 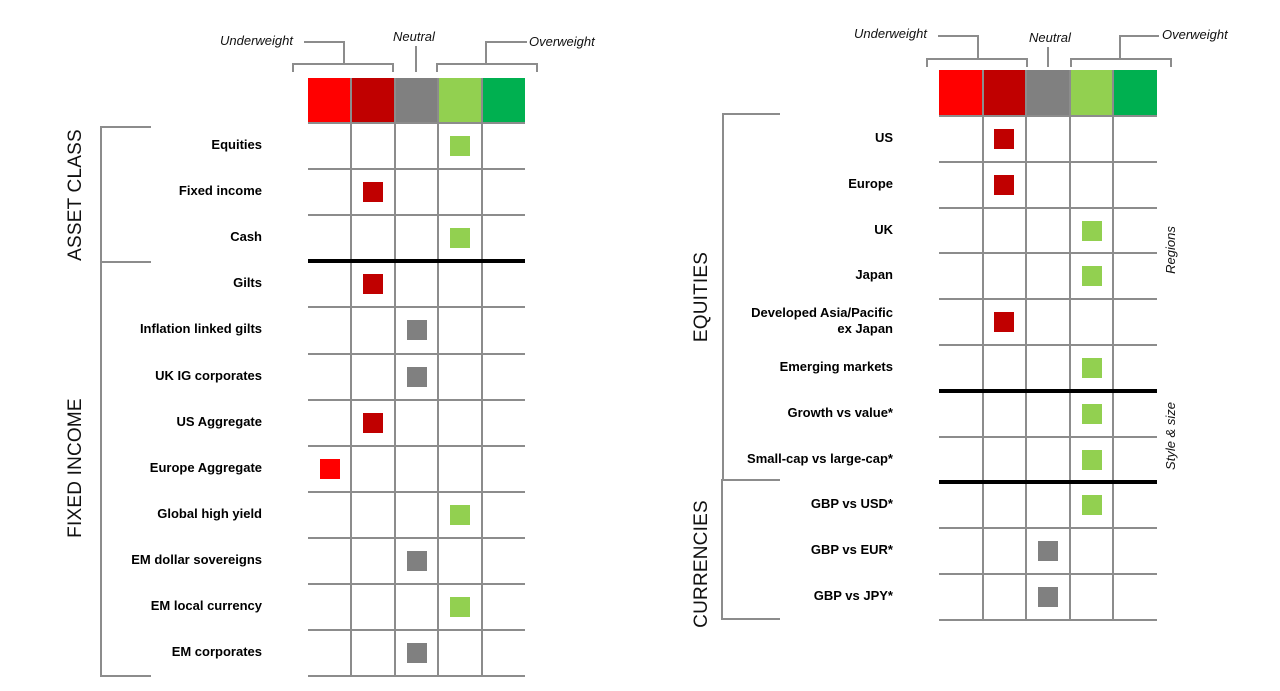 I want to click on row-label: Small-cap vs large-cap*, so click(x=820, y=459).